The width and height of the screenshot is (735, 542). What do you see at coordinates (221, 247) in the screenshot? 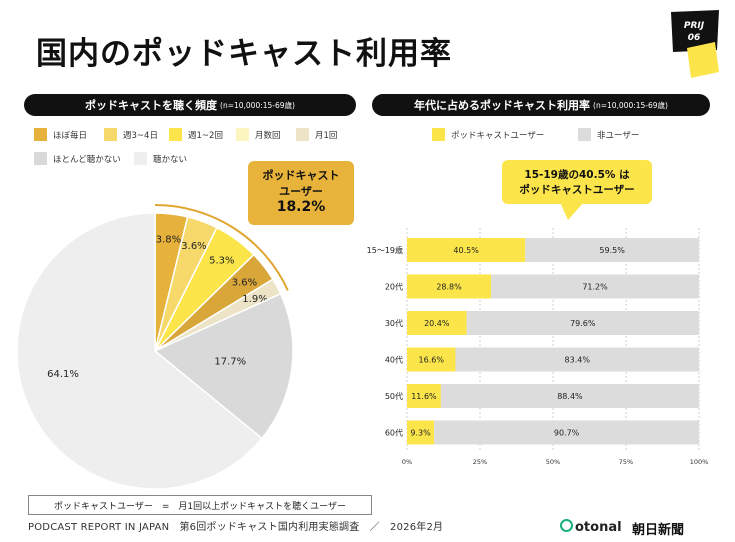
I see `user-bracket-arc` at bounding box center [221, 247].